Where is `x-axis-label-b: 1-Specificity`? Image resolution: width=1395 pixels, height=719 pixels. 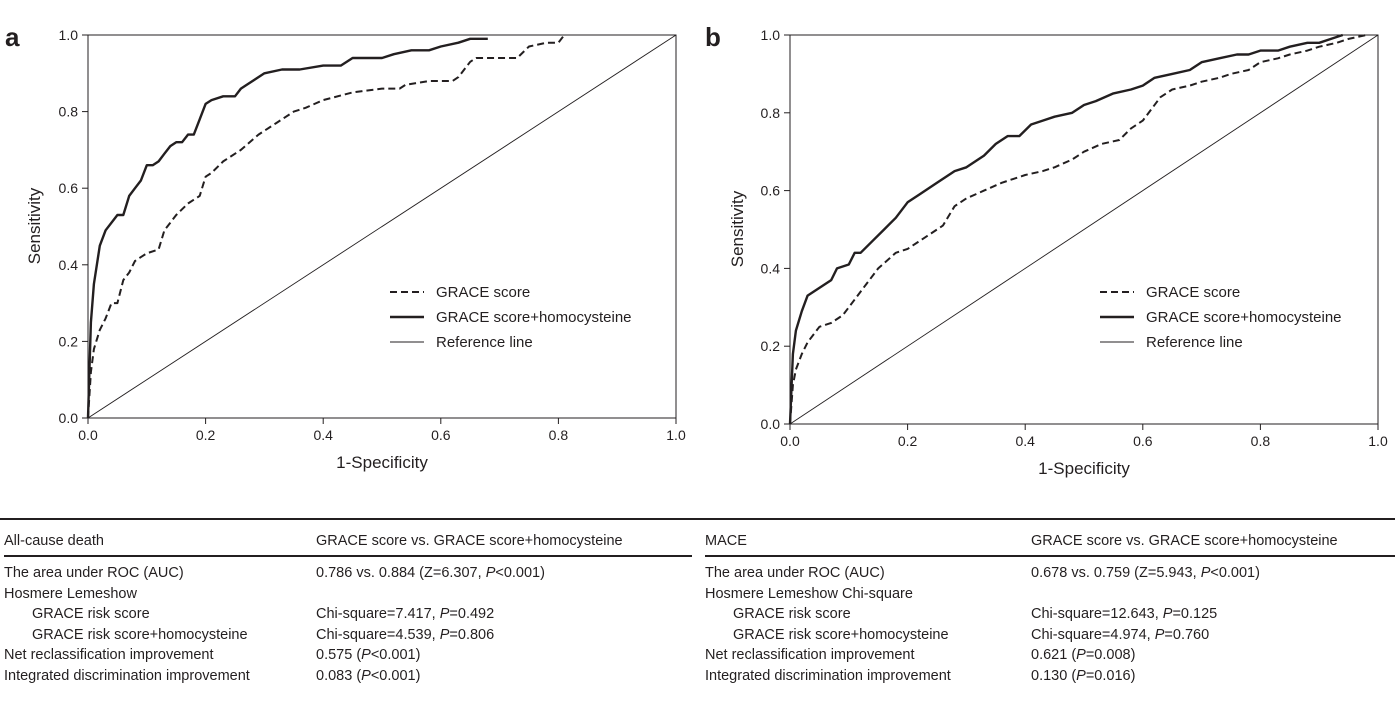
x-axis-label-b: 1-Specificity is located at coordinates (1084, 468).